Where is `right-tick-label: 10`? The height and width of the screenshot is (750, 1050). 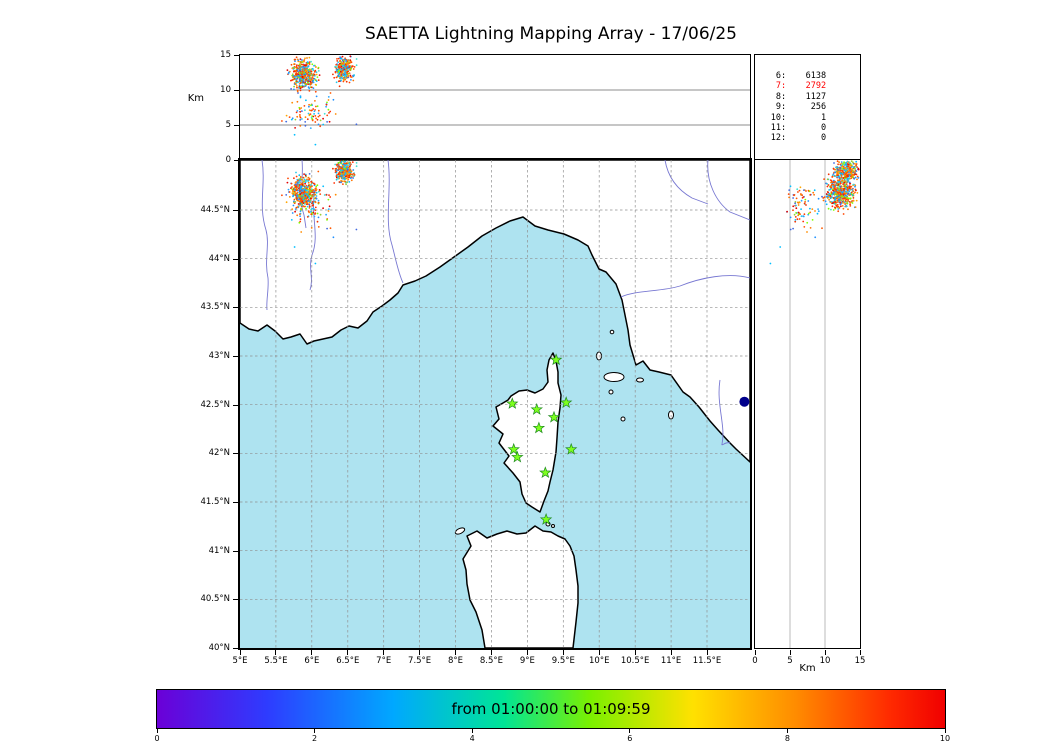
right-tick-label: 10 is located at coordinates (825, 661).